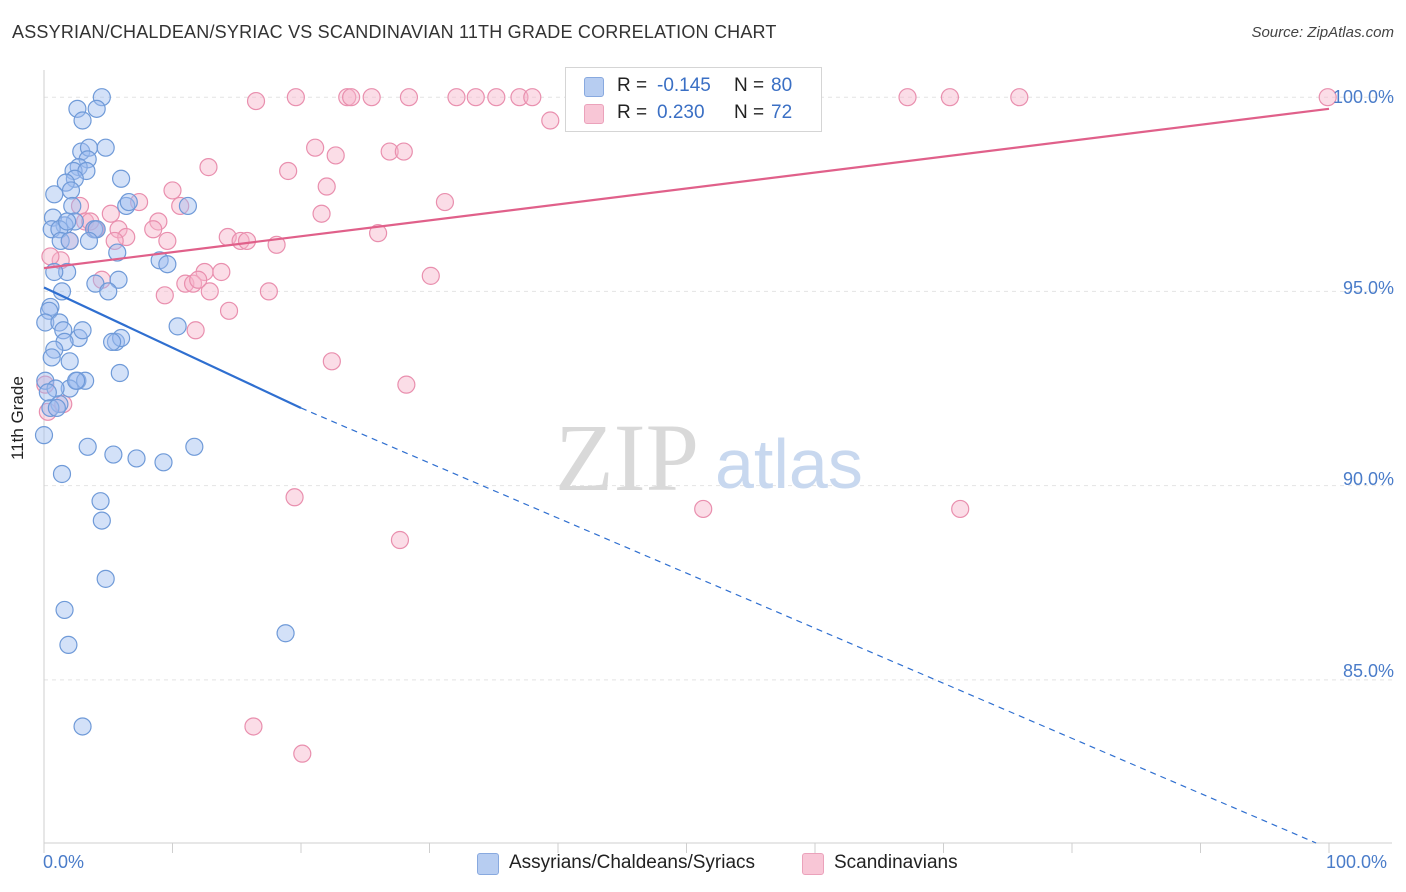  What do you see at coordinates (627, 457) in the screenshot?
I see `watermark-zip: ZIP` at bounding box center [627, 457].